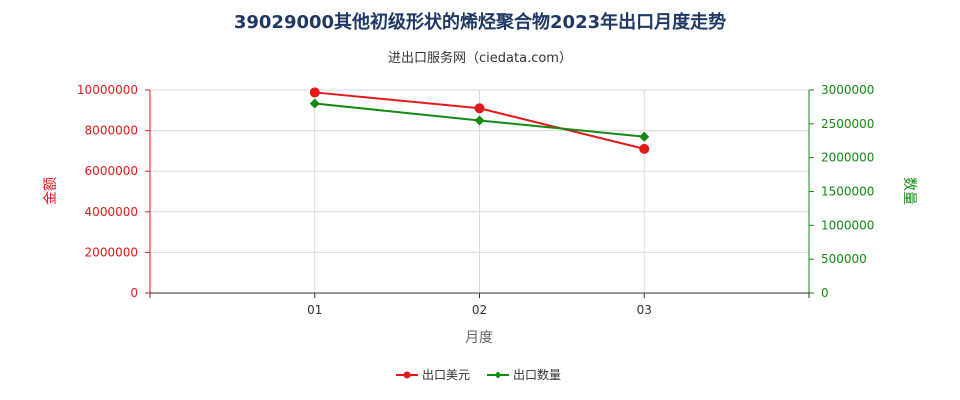 This screenshot has width=960, height=400. What do you see at coordinates (111, 212) in the screenshot?
I see `left-tick-label: 4000000` at bounding box center [111, 212].